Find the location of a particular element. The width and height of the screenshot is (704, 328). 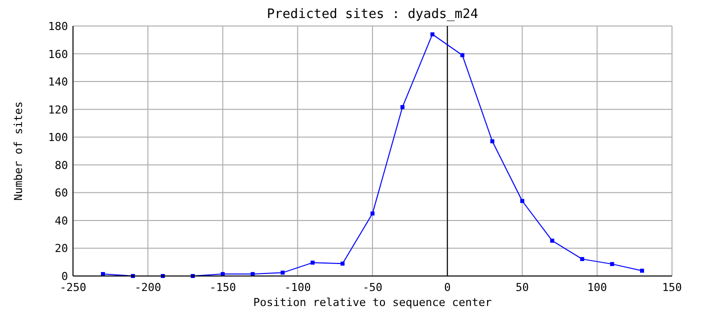

y-tick-label: 80 is located at coordinates (61, 165).